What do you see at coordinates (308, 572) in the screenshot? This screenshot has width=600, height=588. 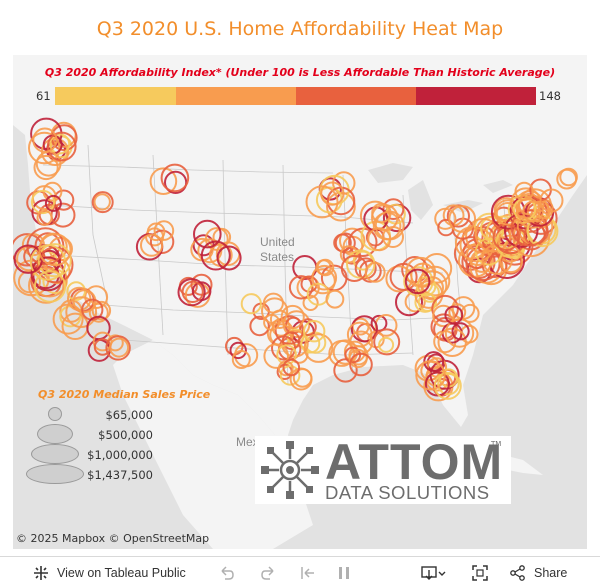 I see `revert-button` at bounding box center [308, 572].